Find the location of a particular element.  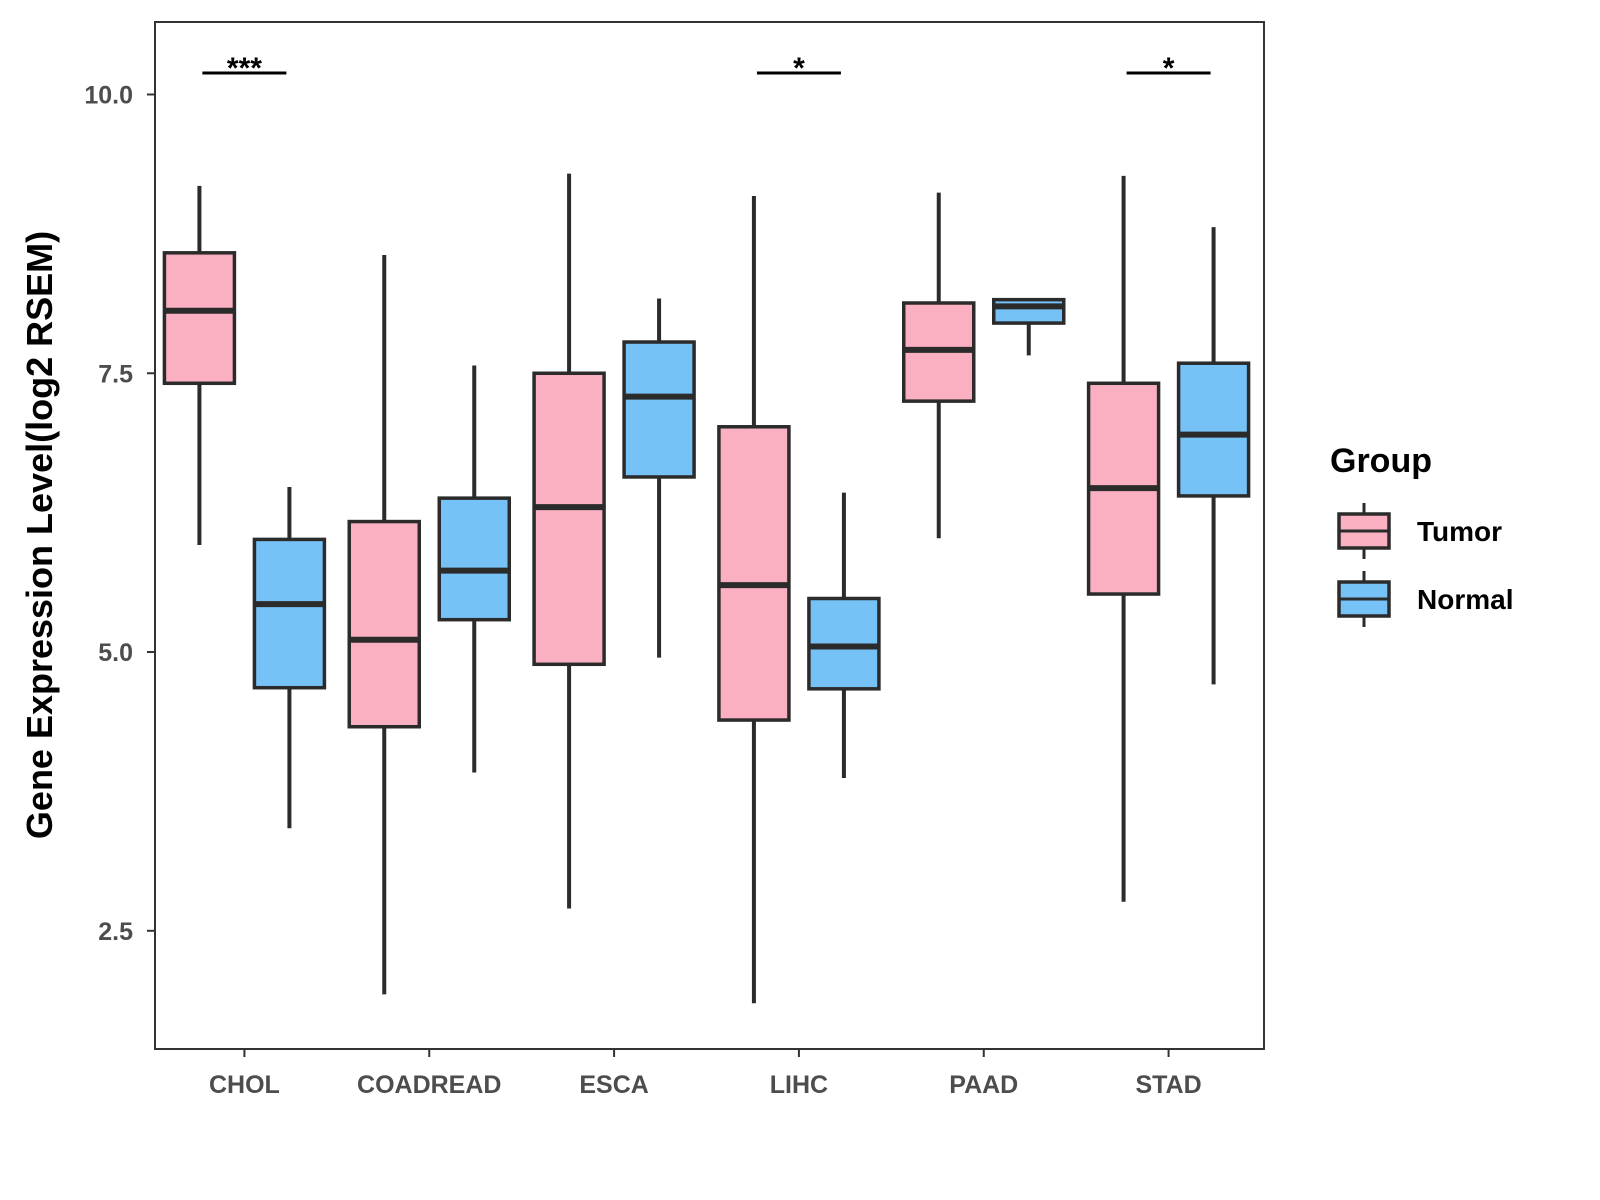

x-tick-label: PAAD is located at coordinates (983, 1085).